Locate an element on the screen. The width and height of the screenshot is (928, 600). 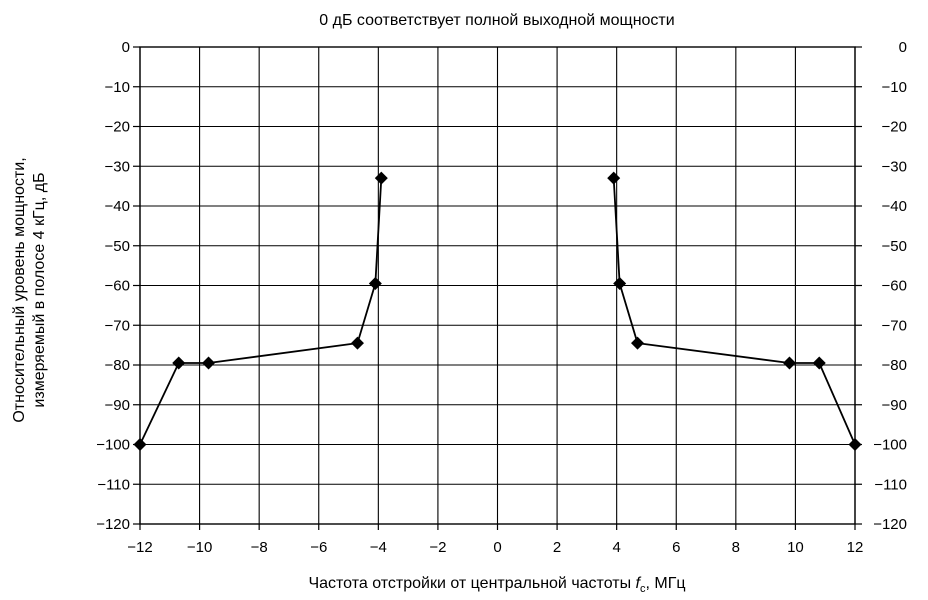
x-tick-label: 8 is located at coordinates (736, 547).